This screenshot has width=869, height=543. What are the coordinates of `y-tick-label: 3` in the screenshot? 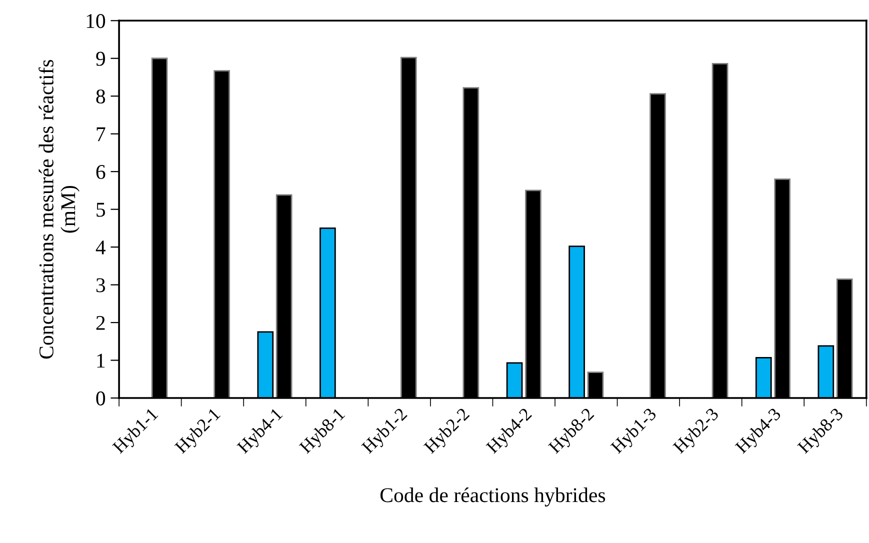 It's located at (101, 285).